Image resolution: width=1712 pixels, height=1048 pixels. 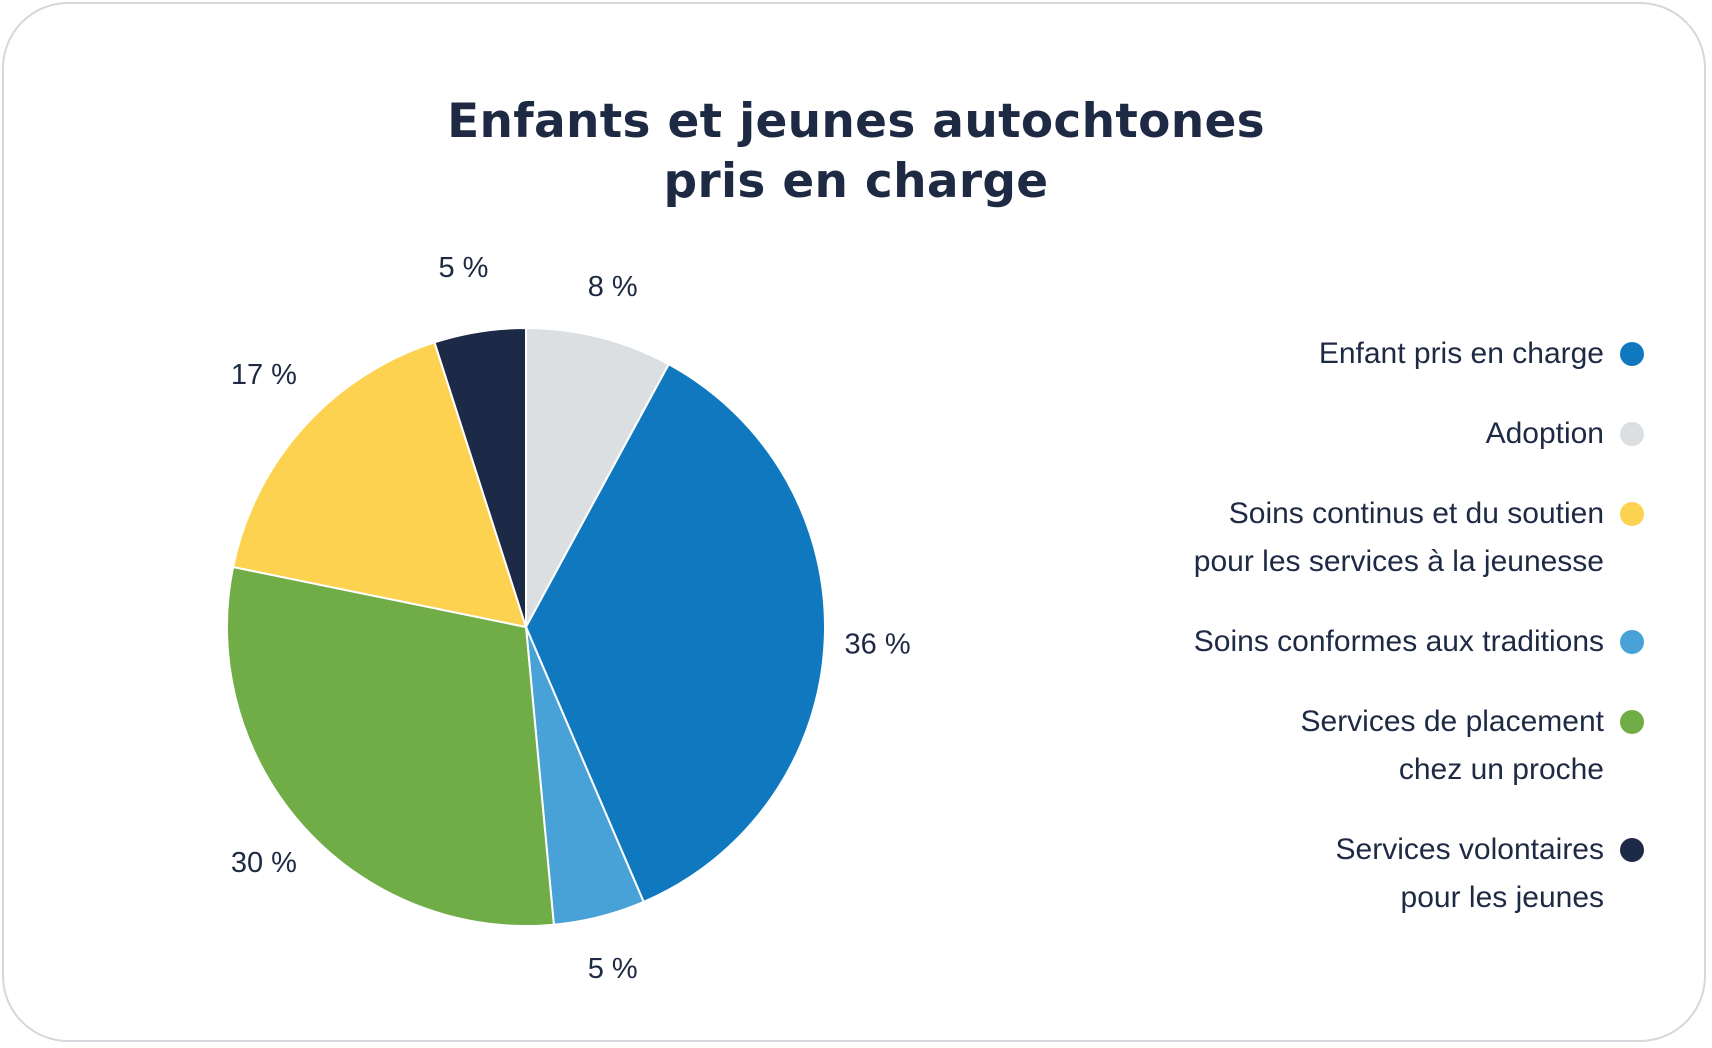 I want to click on legend-label-line: Services volontaires, so click(x=1469, y=849).